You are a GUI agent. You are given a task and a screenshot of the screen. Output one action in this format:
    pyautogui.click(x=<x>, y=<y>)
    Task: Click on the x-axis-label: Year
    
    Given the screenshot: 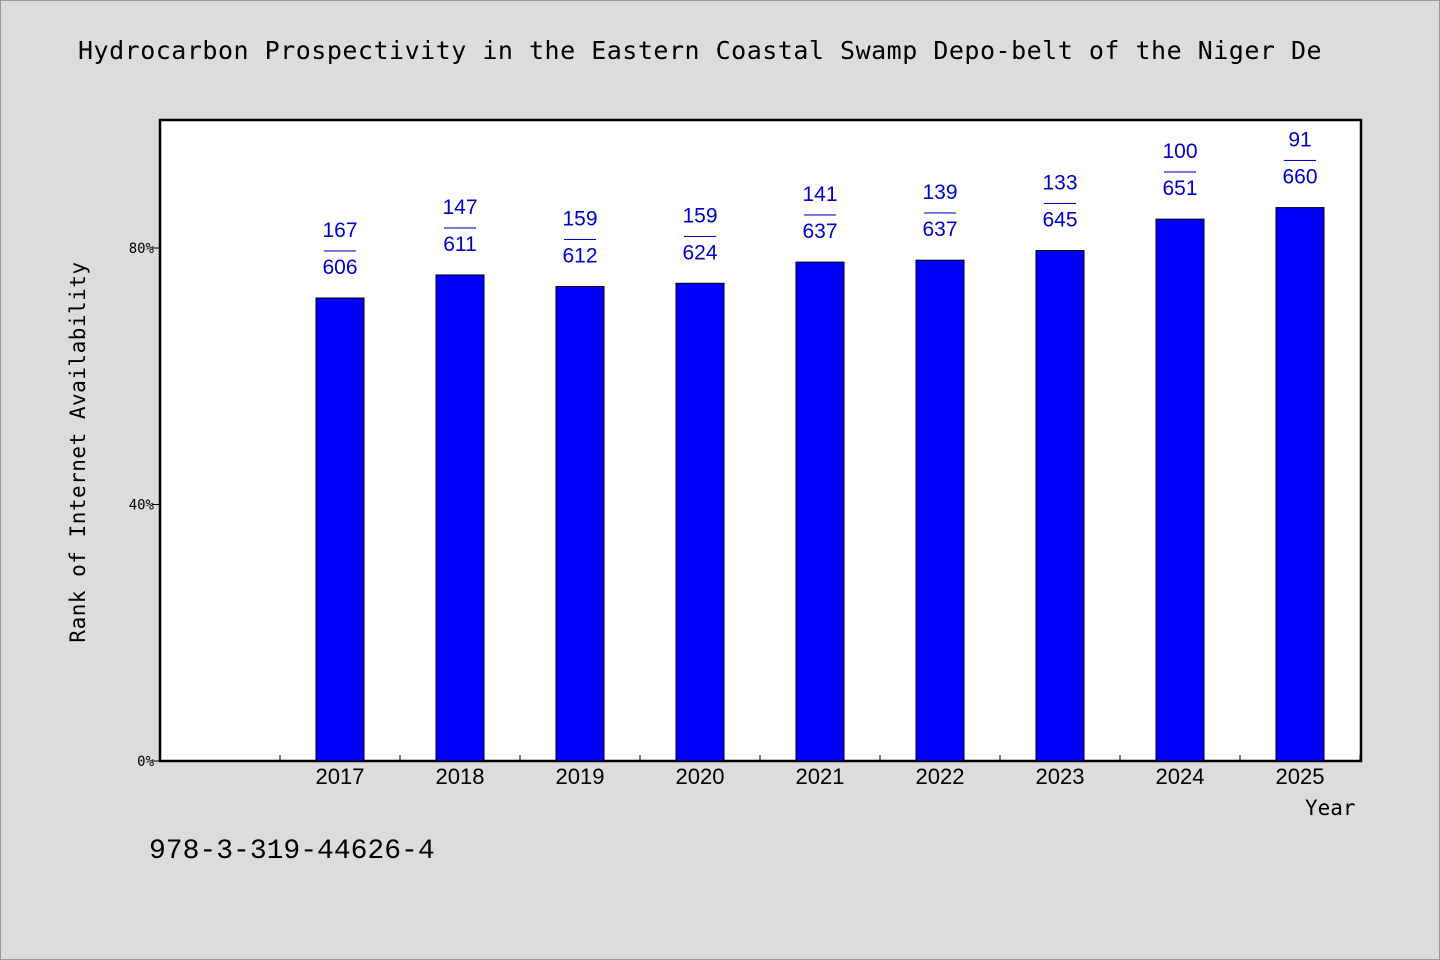 What is the action you would take?
    pyautogui.click(x=1330, y=808)
    